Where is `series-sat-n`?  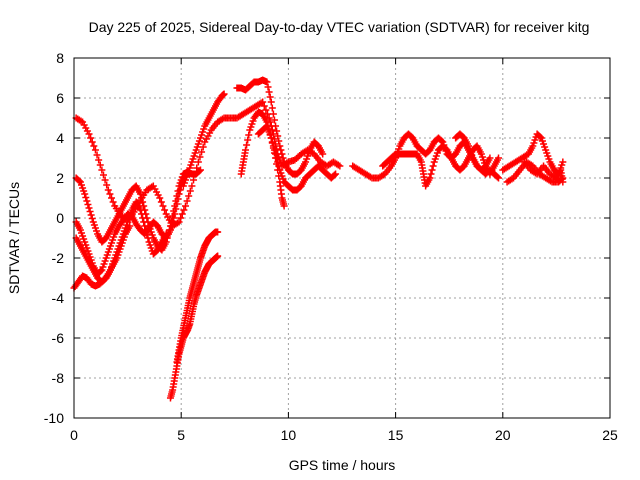 series-sat-n is located at coordinates (477, 156).